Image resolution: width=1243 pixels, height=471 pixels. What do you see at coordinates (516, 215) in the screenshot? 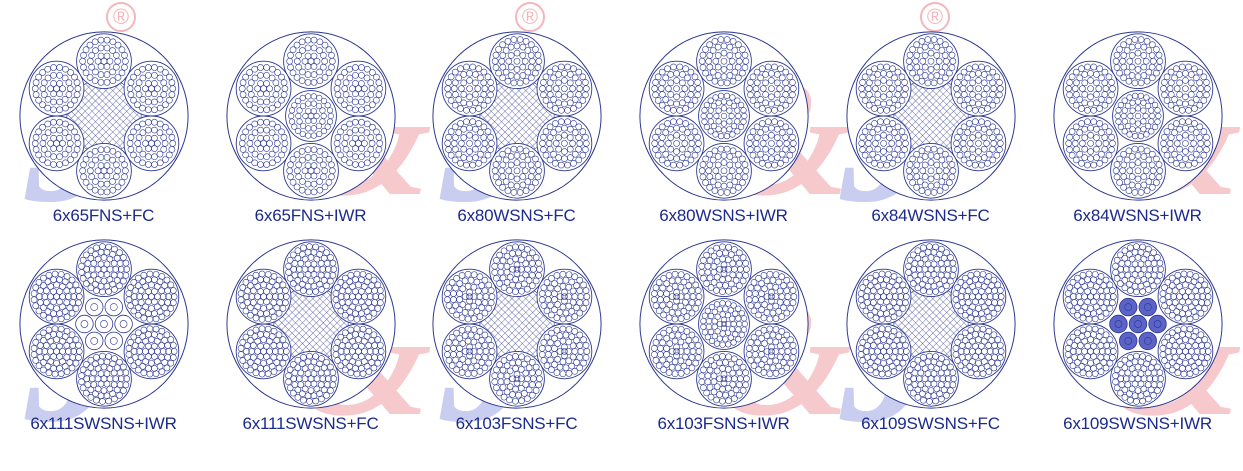
I see `rope-label: 6x80WSNS+FC` at bounding box center [516, 215].